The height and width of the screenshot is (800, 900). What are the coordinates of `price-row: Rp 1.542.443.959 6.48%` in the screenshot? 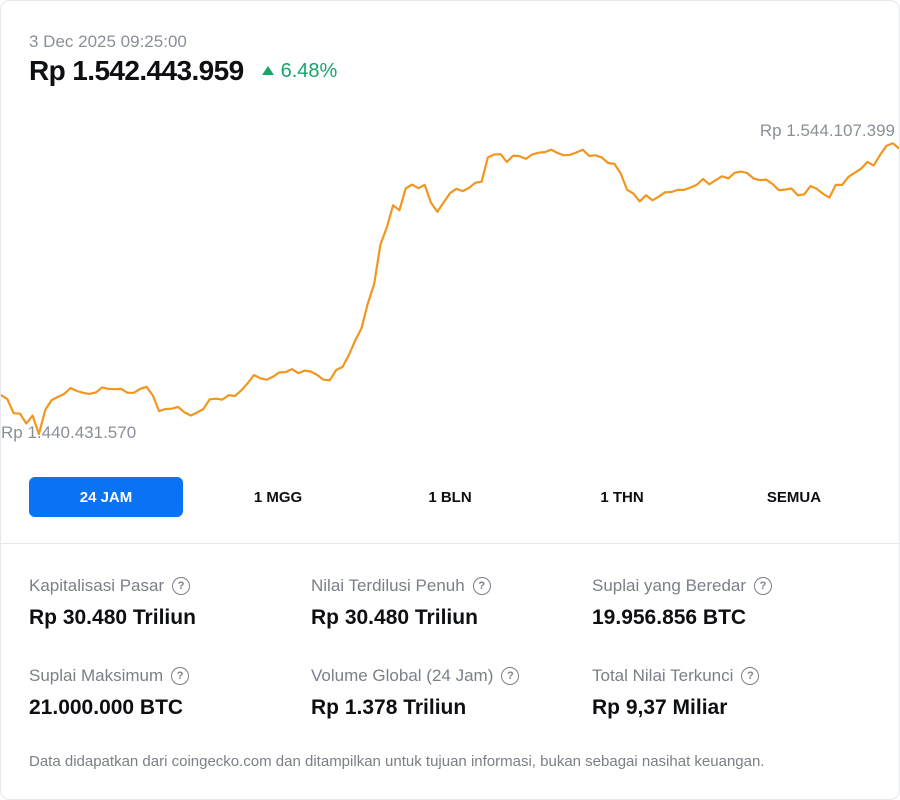 It's located at (183, 71).